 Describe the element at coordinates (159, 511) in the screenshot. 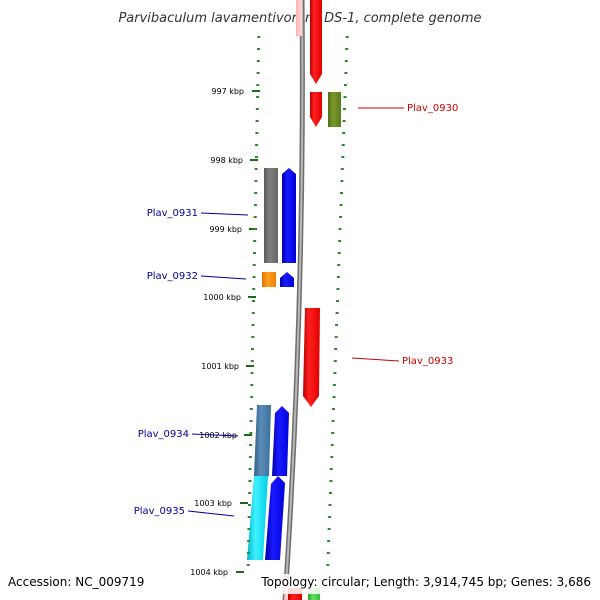

I see `gene-label: Plav_0935` at that location.